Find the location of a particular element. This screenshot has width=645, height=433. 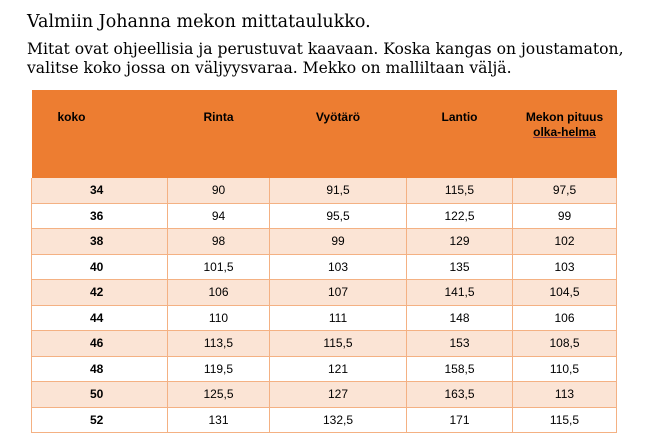

table-row: 50 125,5 127 163,5 113 is located at coordinates (324, 394).